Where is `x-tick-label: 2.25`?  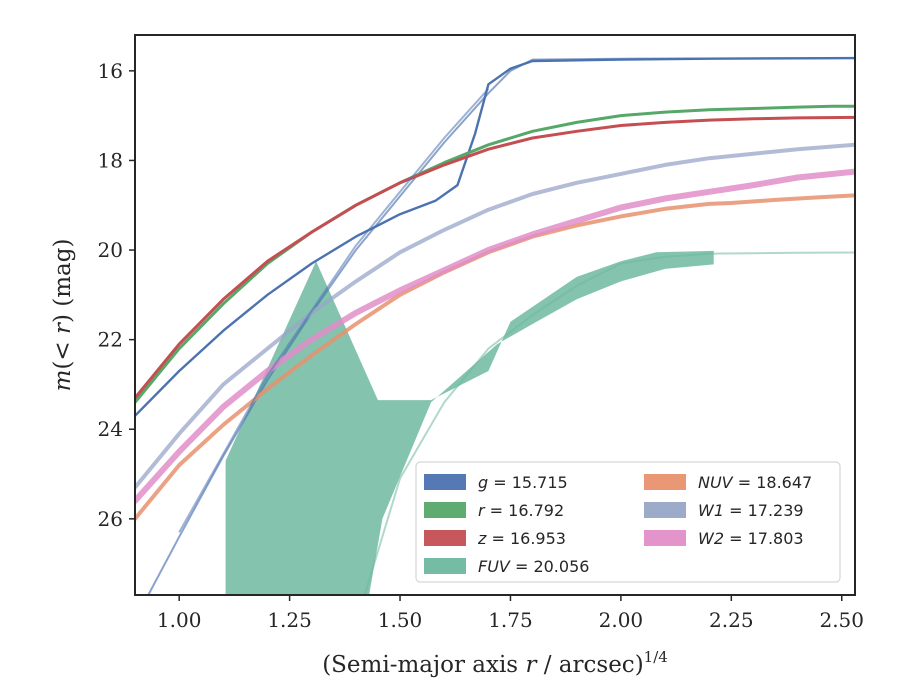 x-tick-label: 2.25 is located at coordinates (731, 620).